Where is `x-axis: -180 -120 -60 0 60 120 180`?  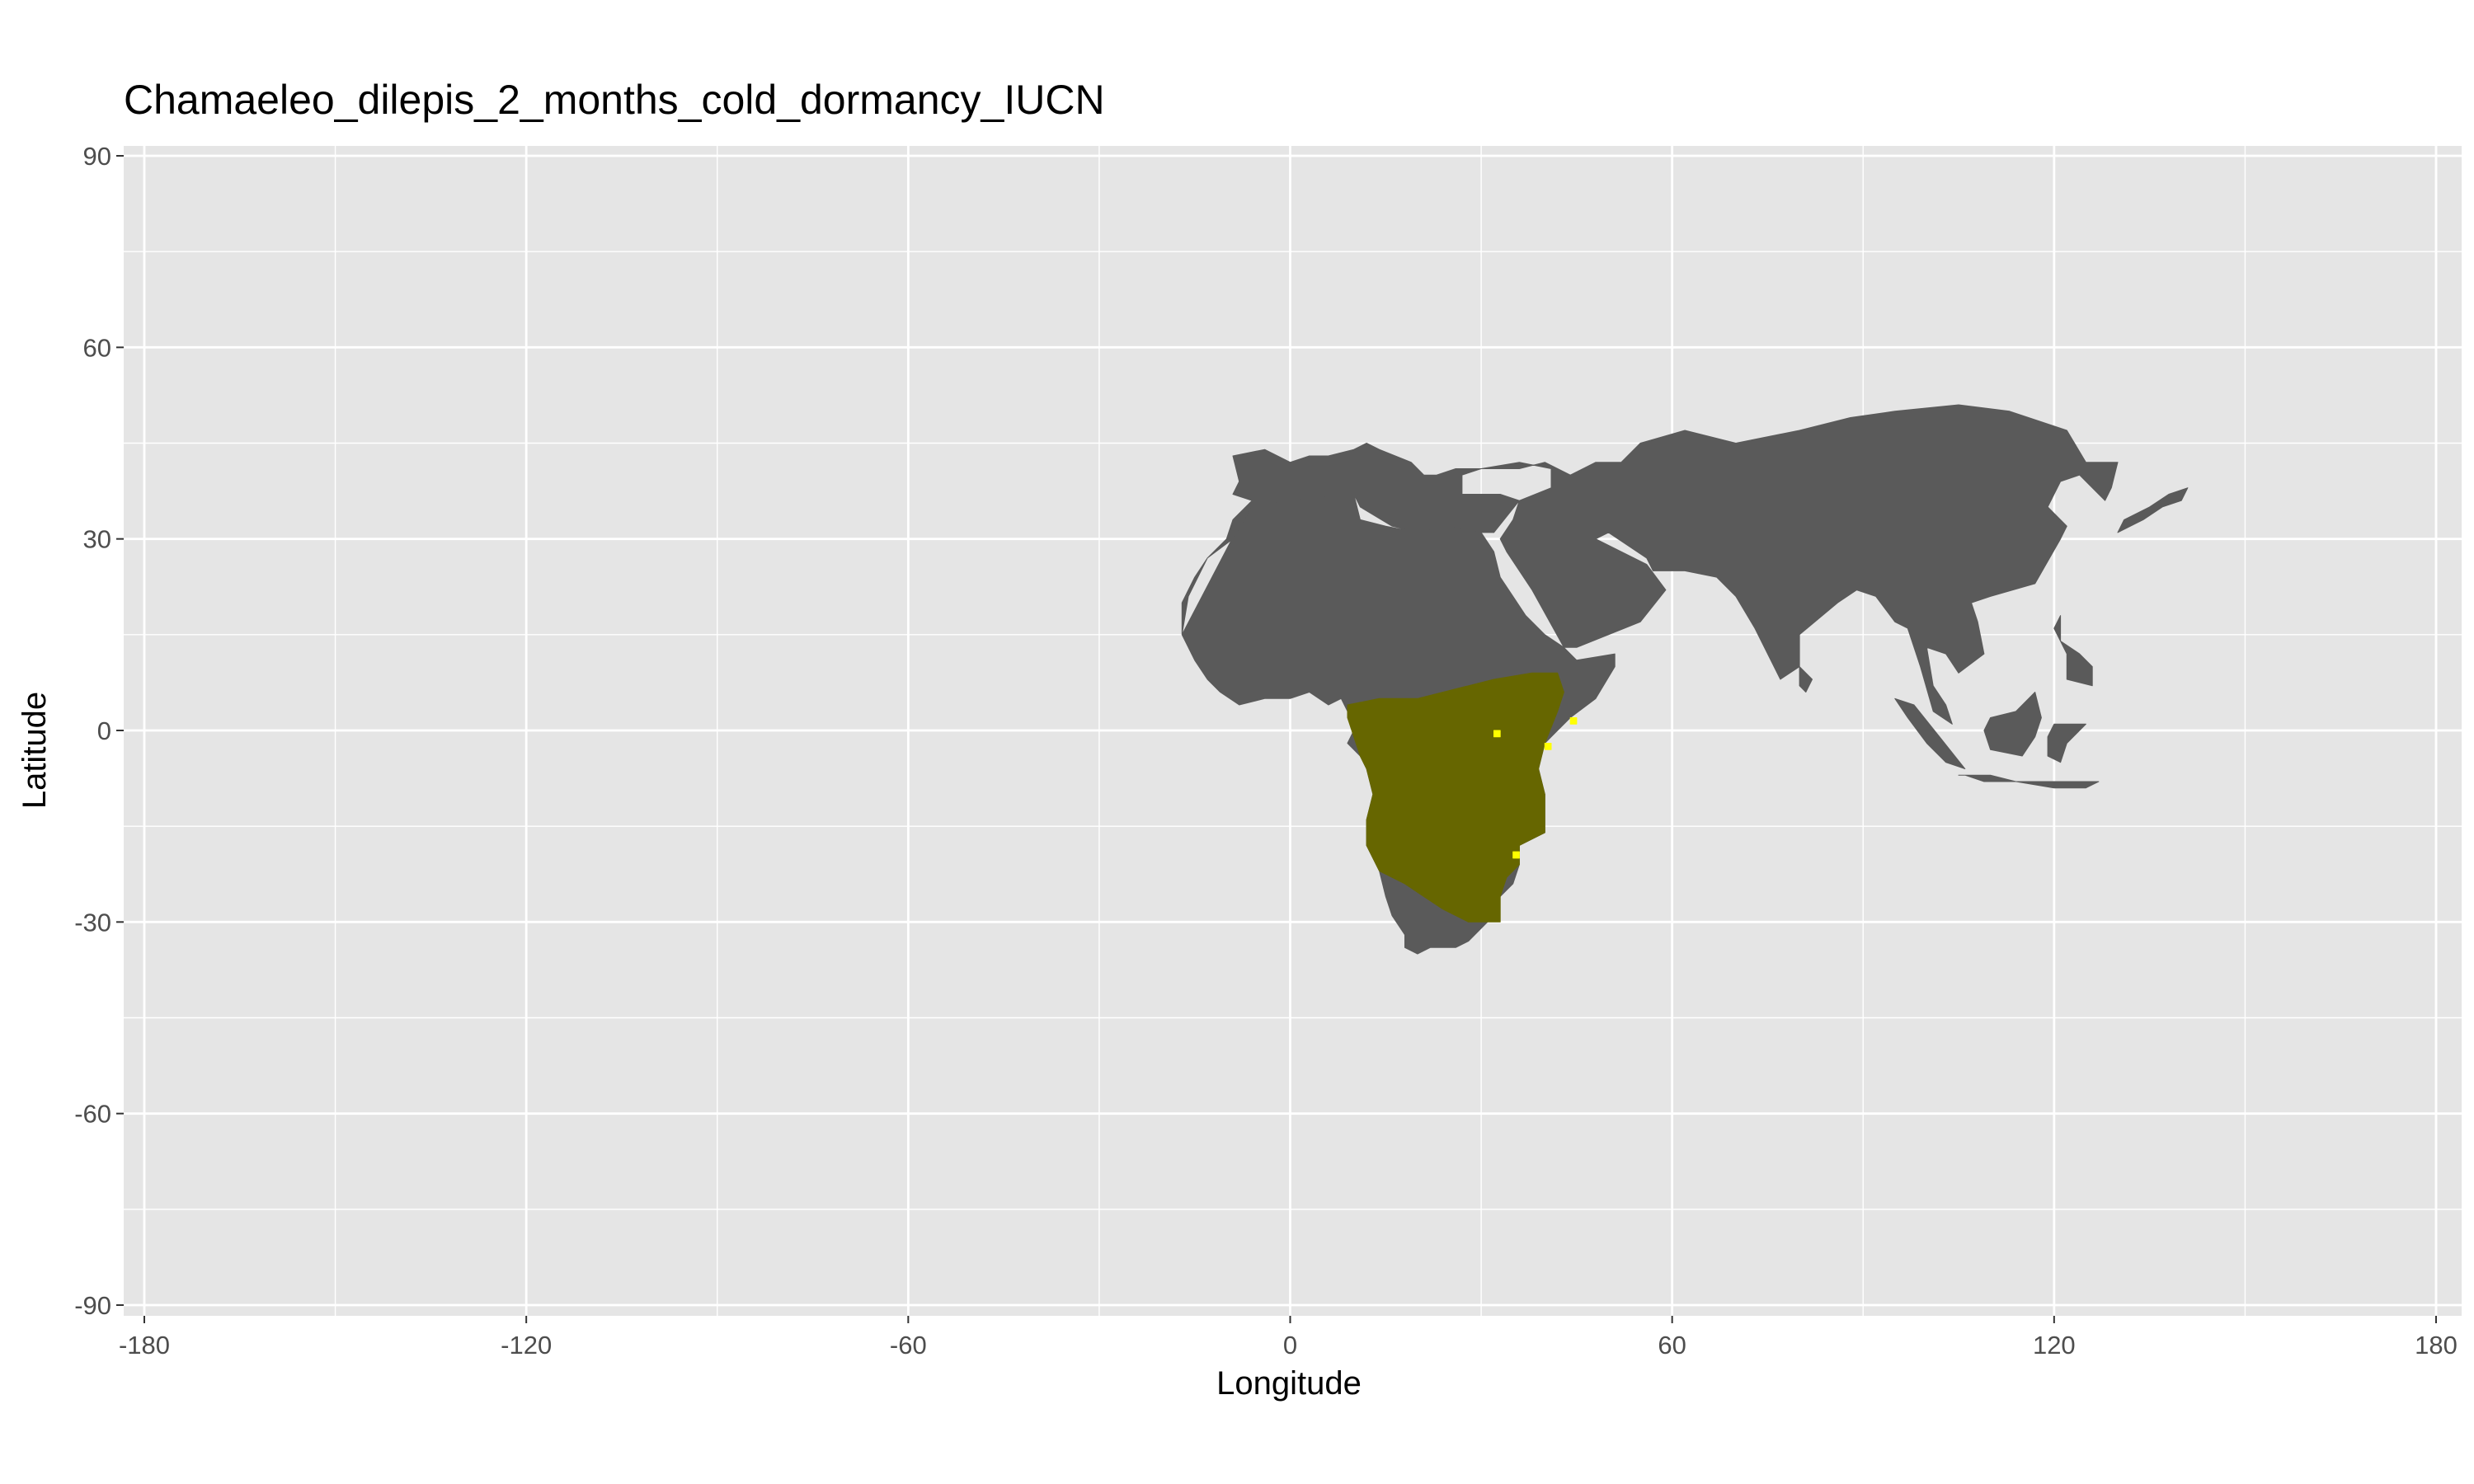 x-axis: -180 -120 -60 0 60 120 180 is located at coordinates (1288, 1338).